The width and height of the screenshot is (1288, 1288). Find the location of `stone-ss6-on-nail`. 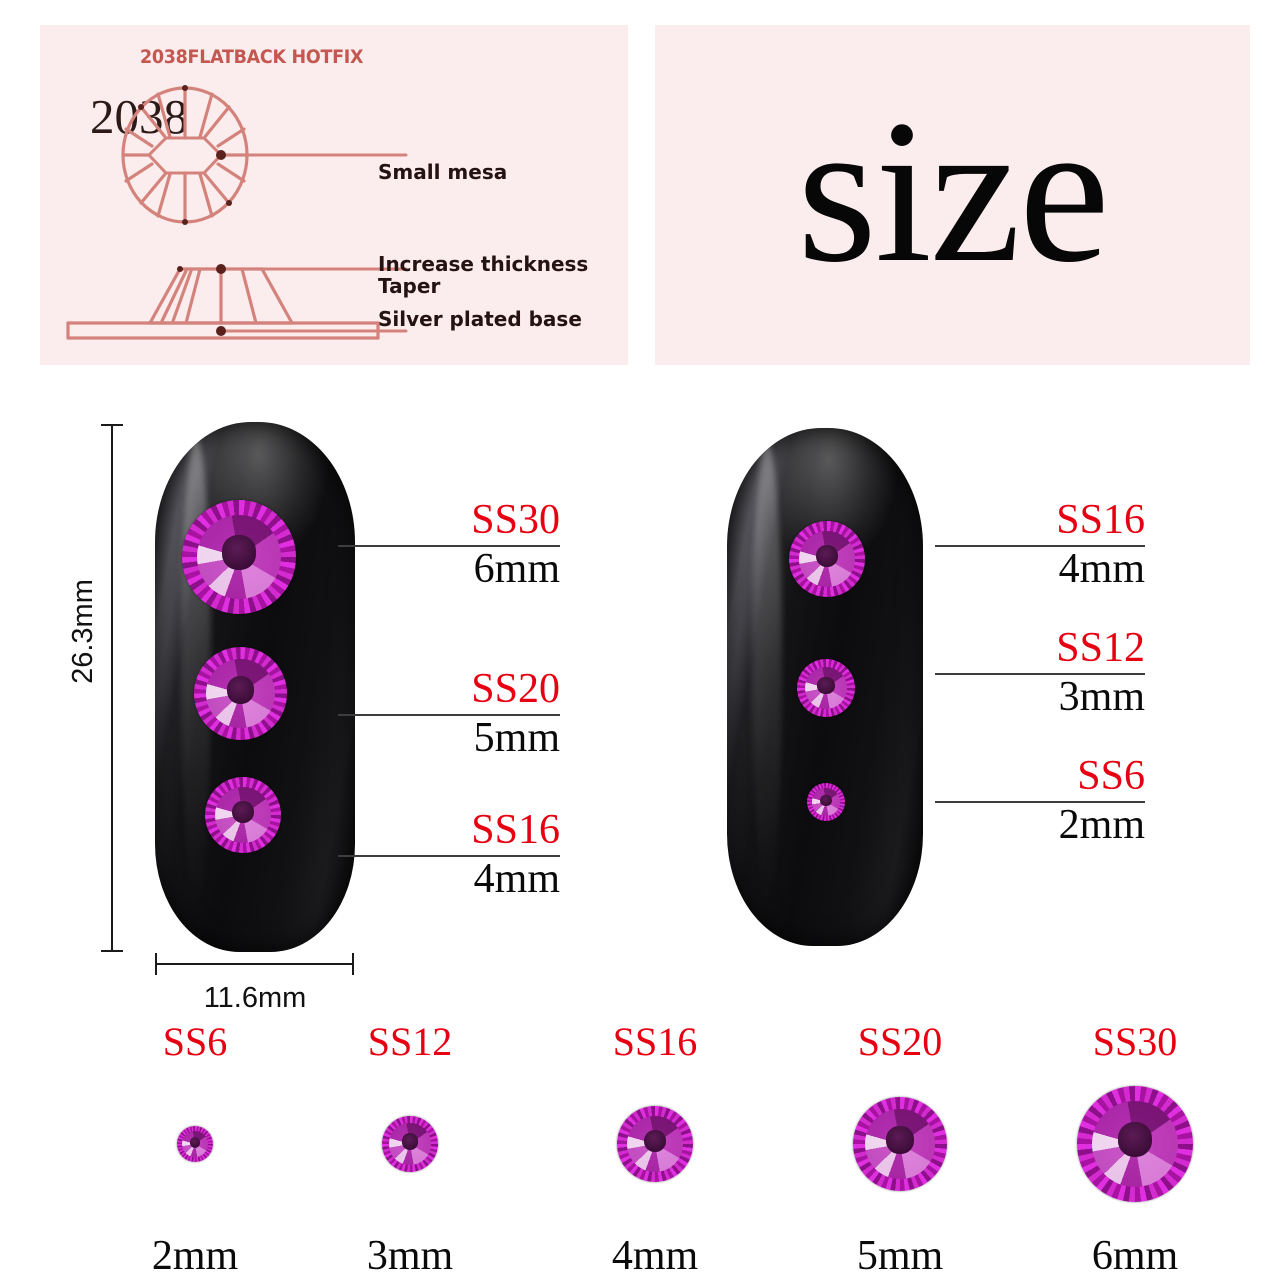

stone-ss6-on-nail is located at coordinates (826, 802).